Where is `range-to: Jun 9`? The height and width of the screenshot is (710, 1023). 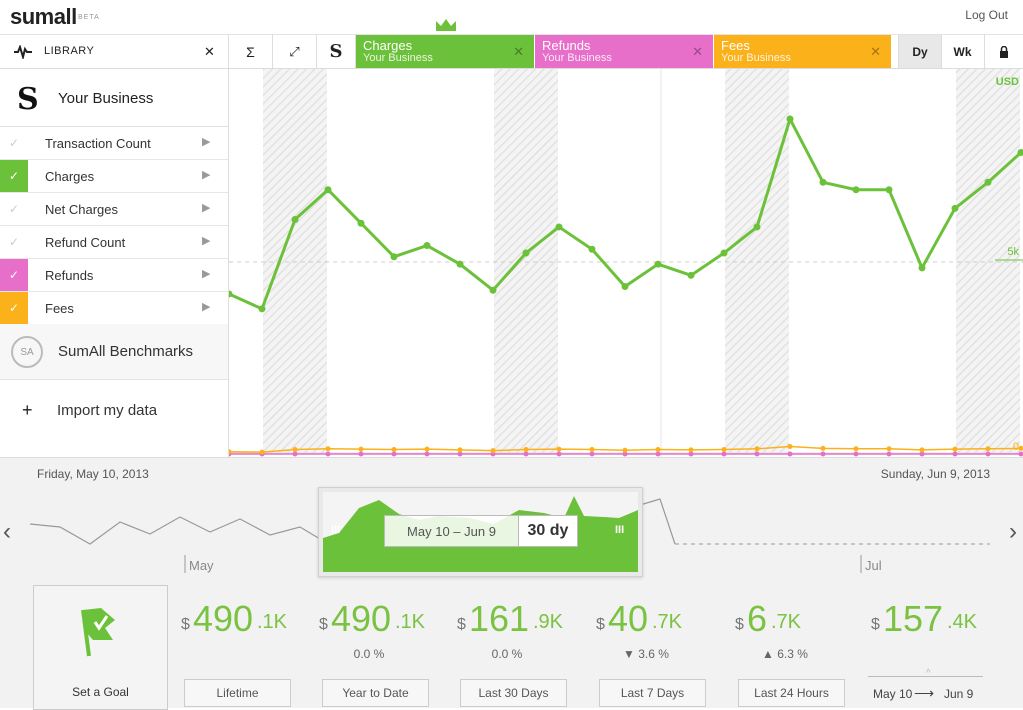 range-to: Jun 9 is located at coordinates (958, 694).